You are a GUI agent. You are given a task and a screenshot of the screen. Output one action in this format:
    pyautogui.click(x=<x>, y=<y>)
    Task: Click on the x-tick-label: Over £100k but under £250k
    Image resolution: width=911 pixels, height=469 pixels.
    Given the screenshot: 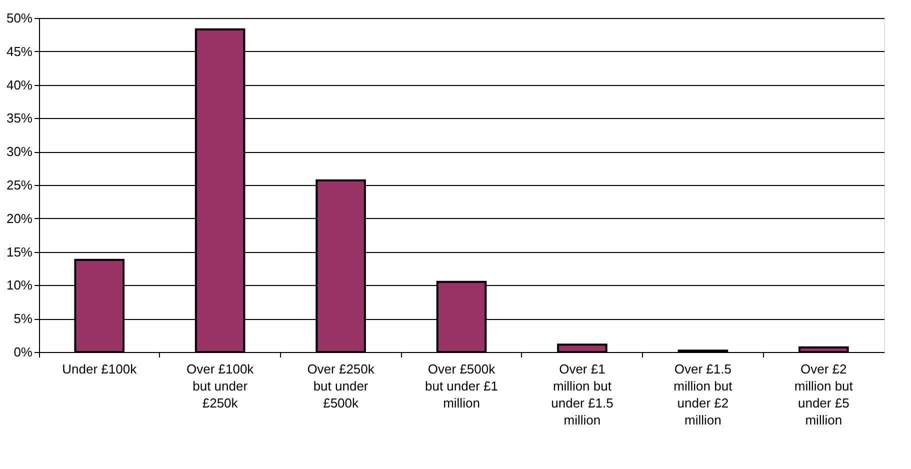 What is the action you would take?
    pyautogui.click(x=220, y=386)
    